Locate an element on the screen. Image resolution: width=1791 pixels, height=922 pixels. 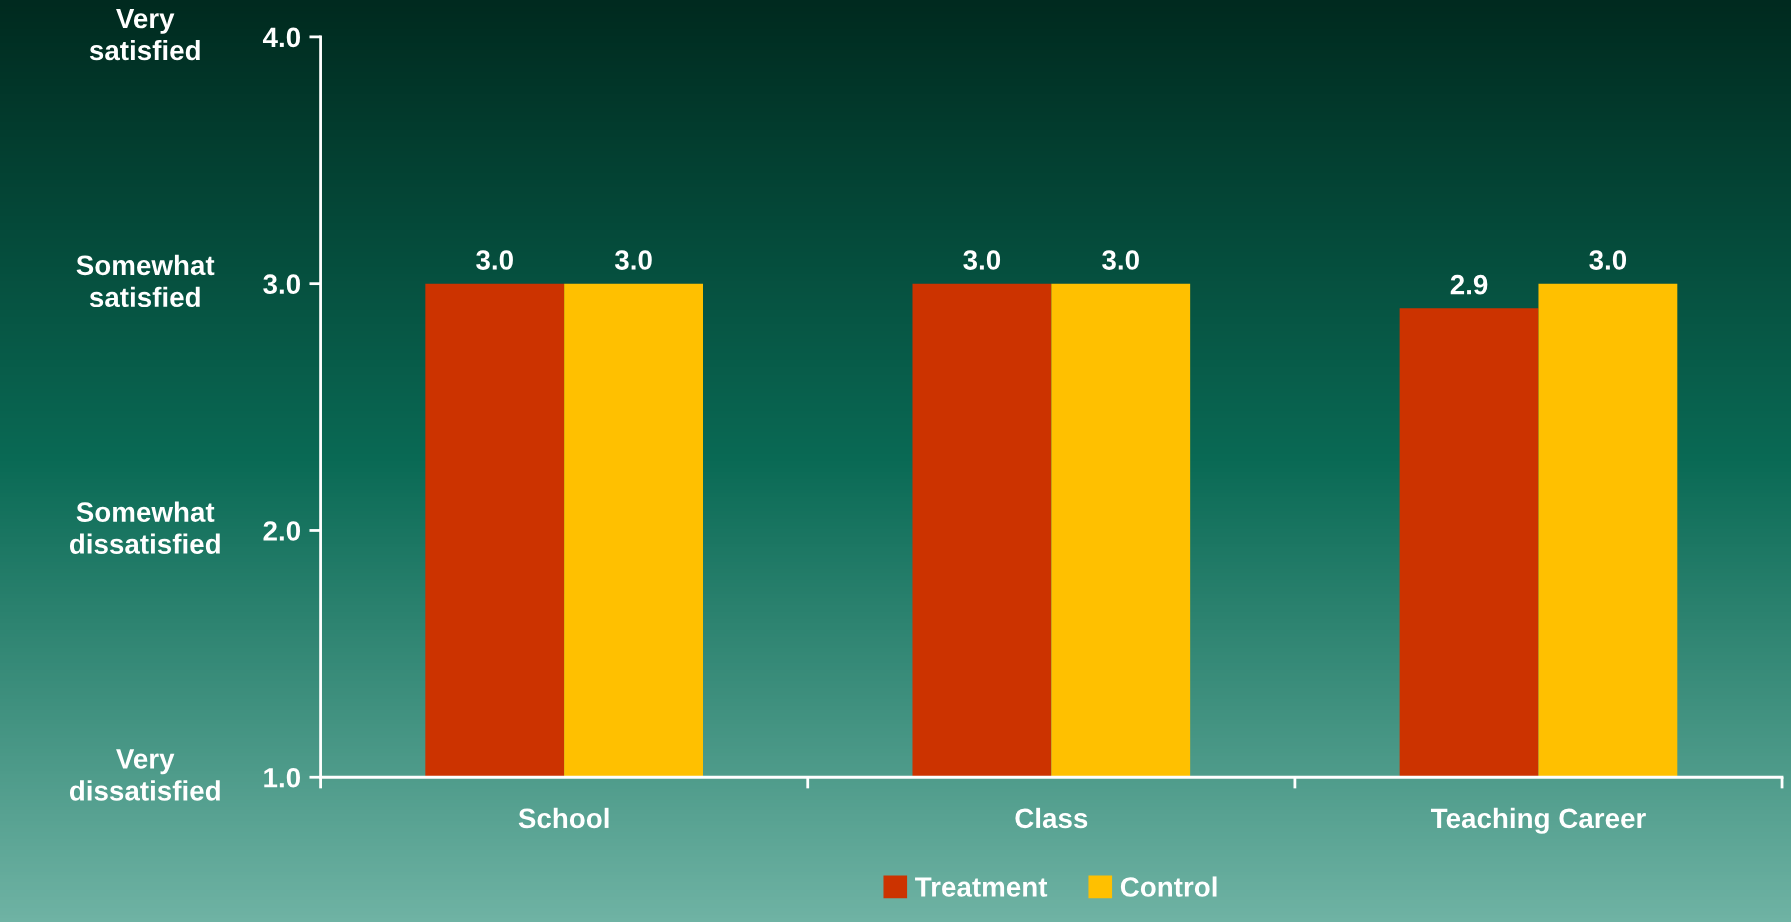
data-label: 2.9 is located at coordinates (1469, 284).